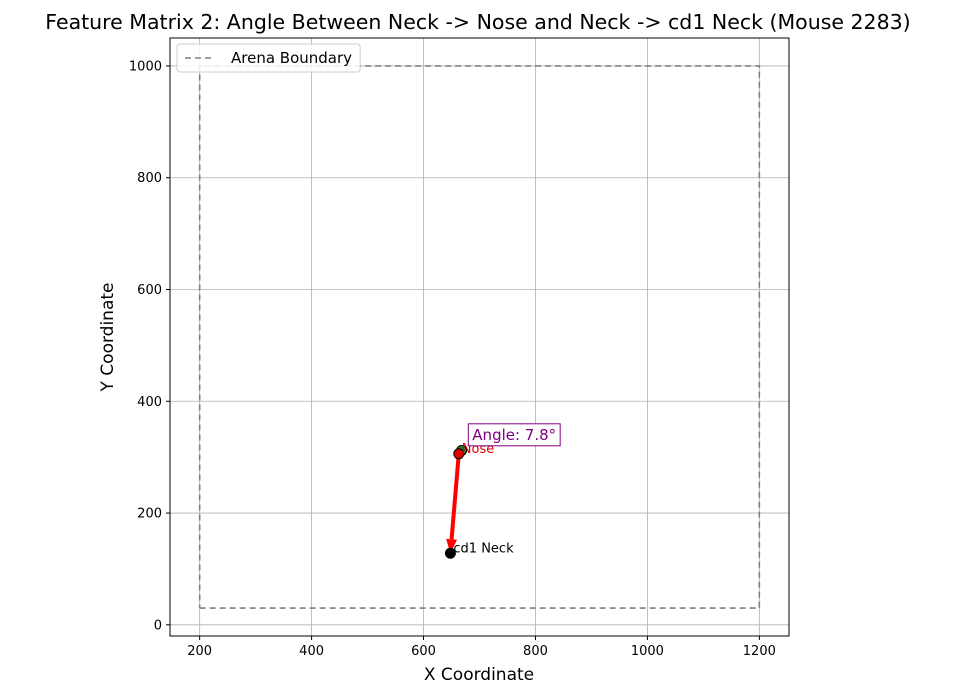  What do you see at coordinates (149, 178) in the screenshot?
I see `y-tick-label: 800` at bounding box center [149, 178].